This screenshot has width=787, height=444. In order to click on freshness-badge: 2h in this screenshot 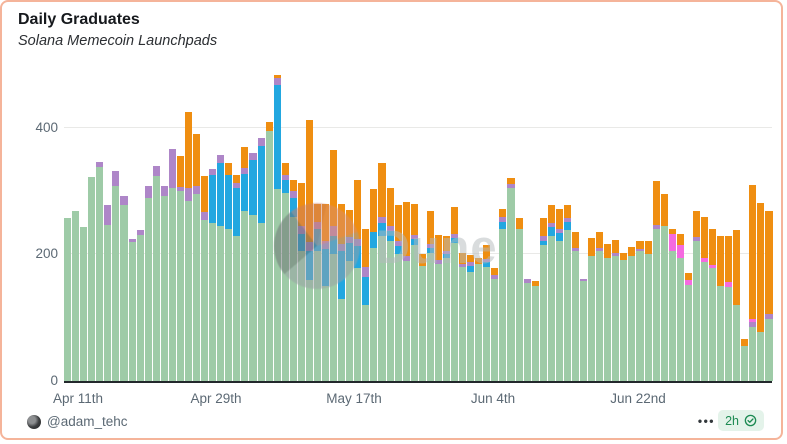, I will do `click(741, 420)`.